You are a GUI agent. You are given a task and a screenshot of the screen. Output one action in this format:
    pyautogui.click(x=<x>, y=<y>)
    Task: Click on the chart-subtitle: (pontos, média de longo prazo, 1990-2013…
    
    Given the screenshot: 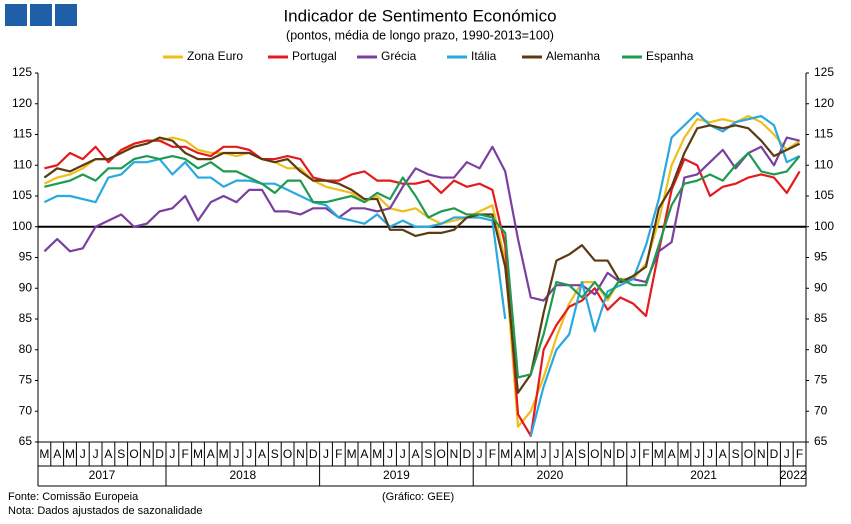 What is the action you would take?
    pyautogui.click(x=420, y=35)
    